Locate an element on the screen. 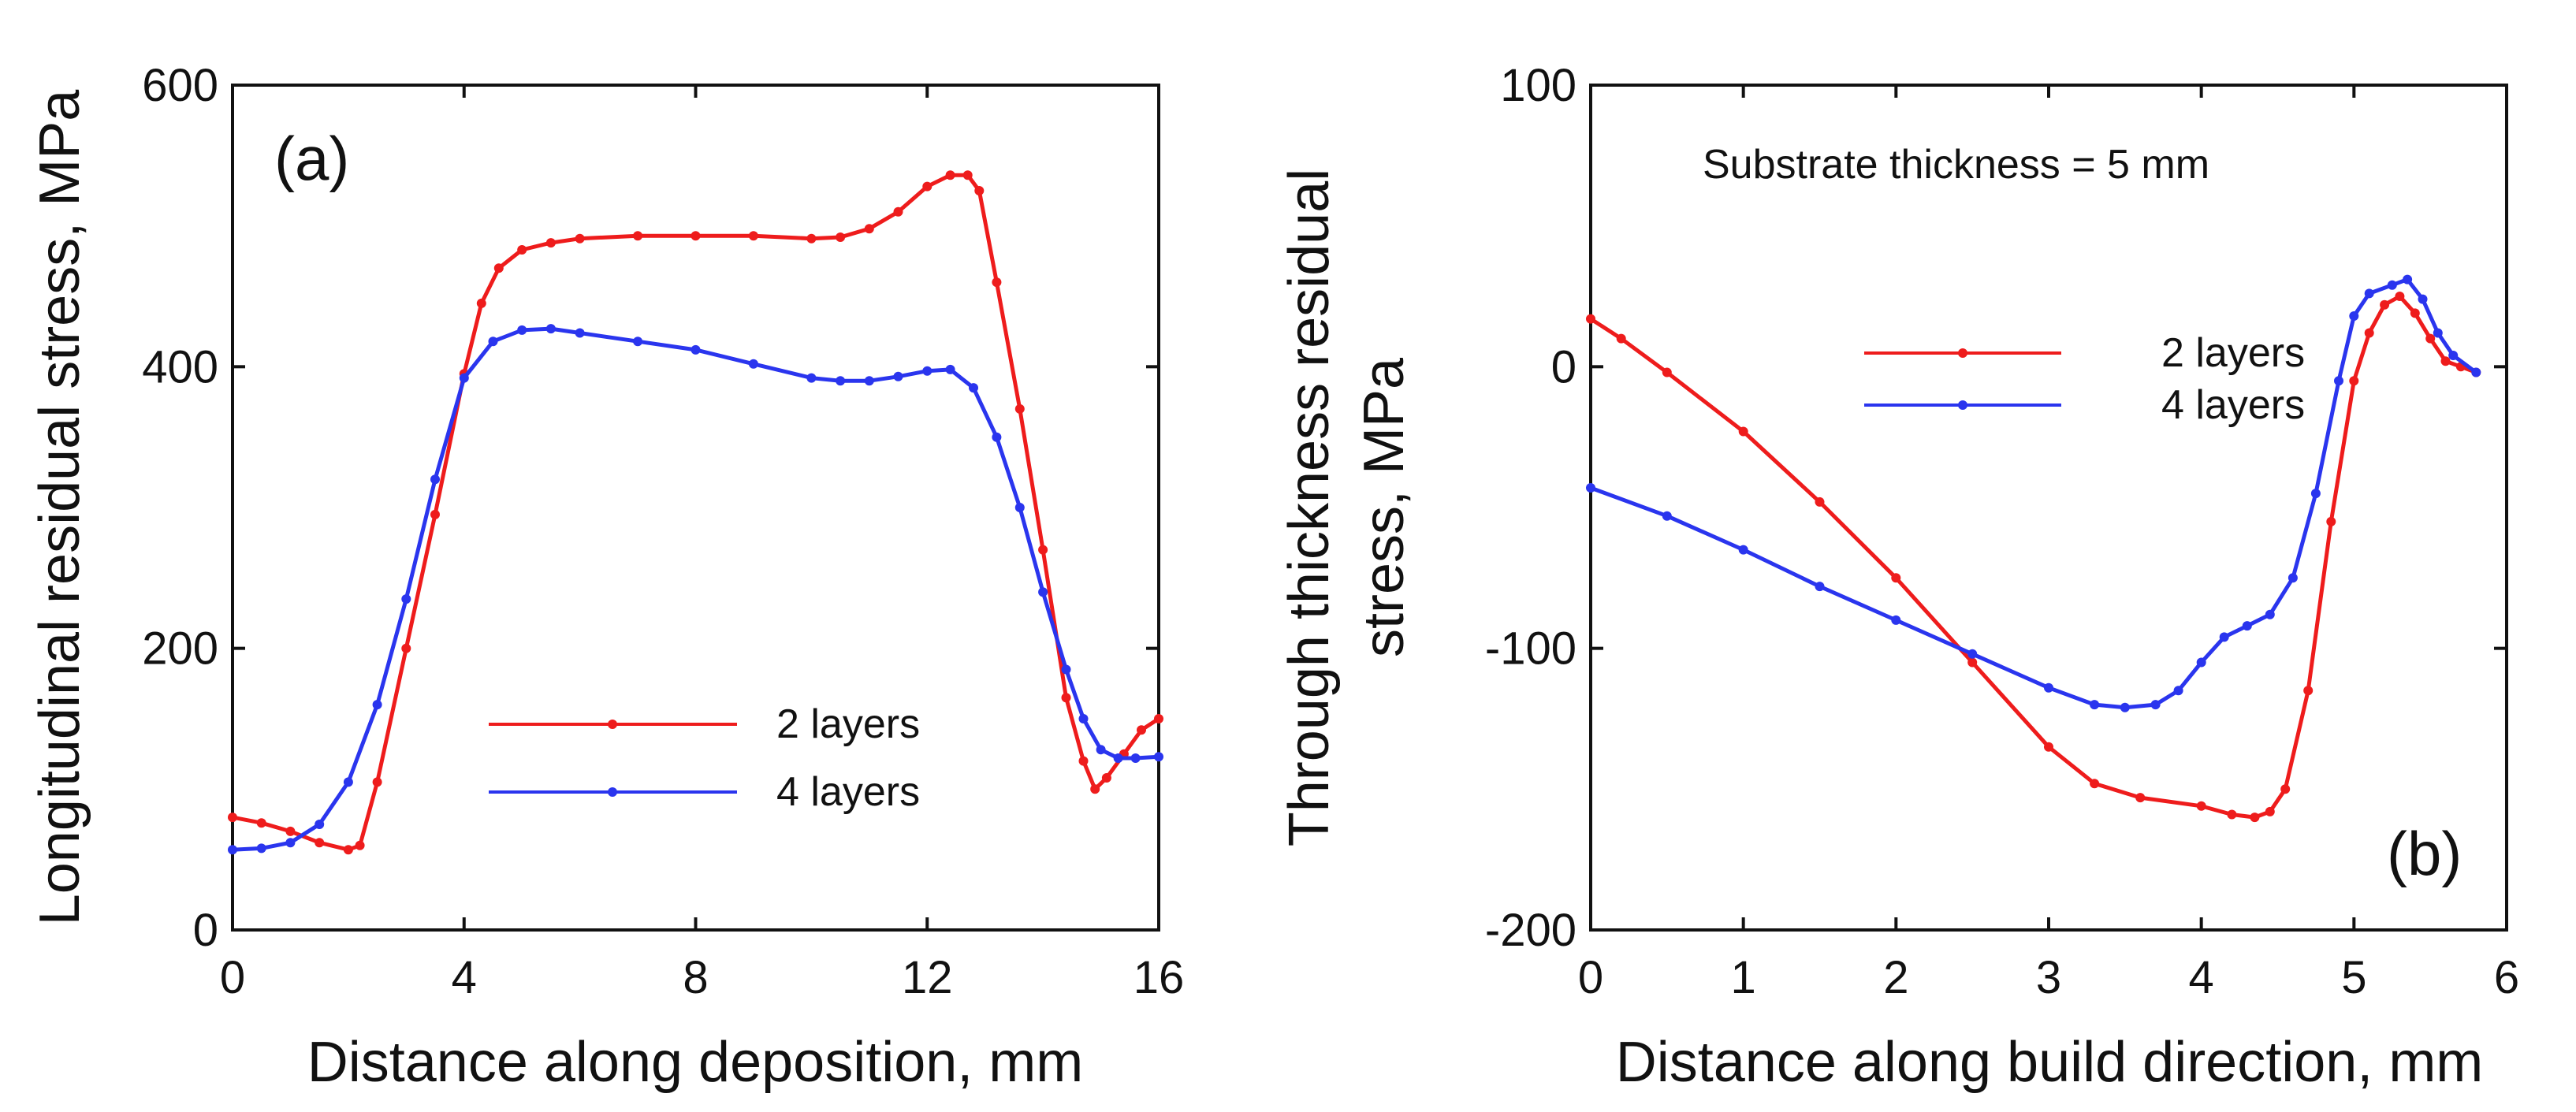  panel-a-y-tick-label-200: 200 is located at coordinates (180, 649).